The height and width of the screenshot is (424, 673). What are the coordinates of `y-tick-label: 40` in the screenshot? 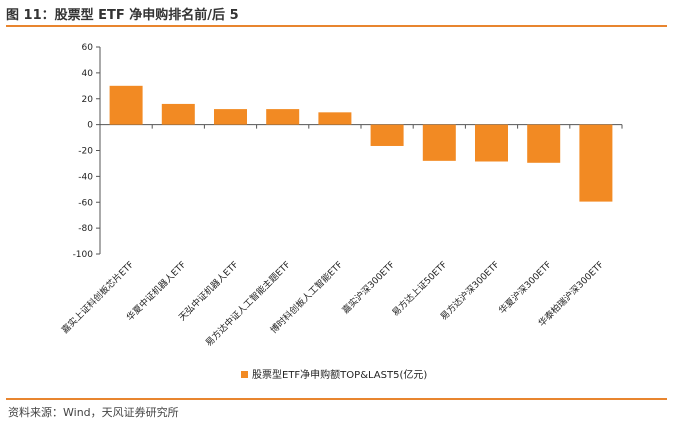 It's located at (88, 74).